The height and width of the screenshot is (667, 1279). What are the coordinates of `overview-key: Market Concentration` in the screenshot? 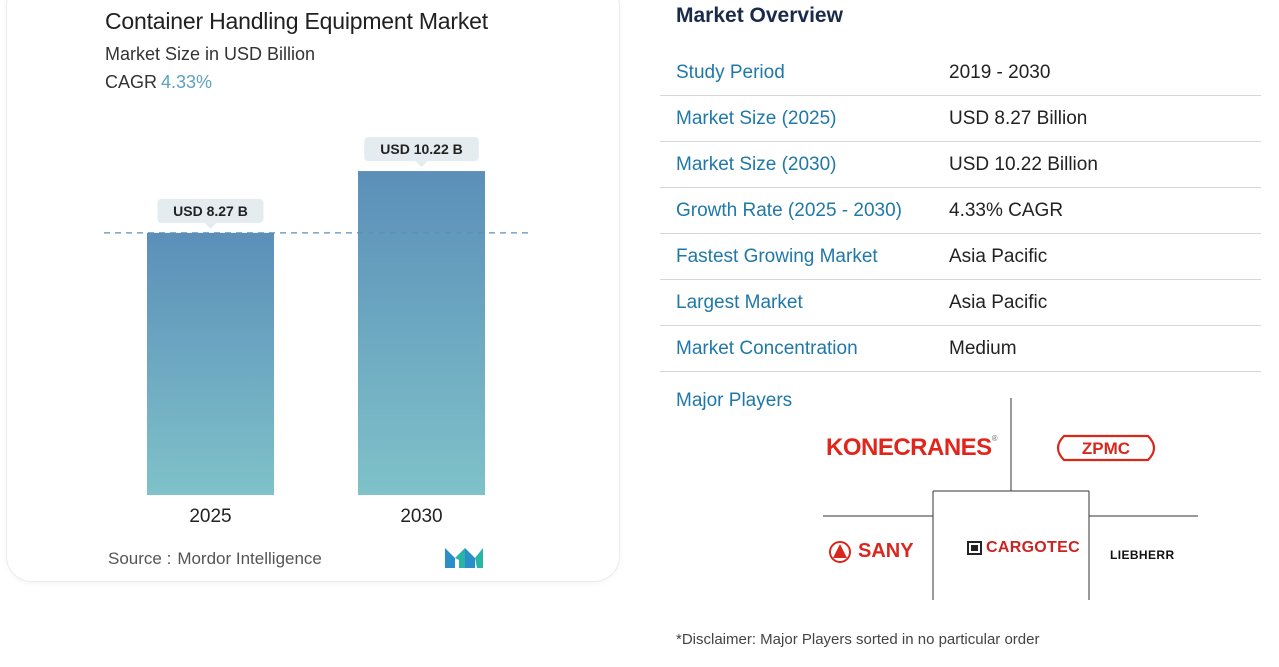 It's located at (767, 348).